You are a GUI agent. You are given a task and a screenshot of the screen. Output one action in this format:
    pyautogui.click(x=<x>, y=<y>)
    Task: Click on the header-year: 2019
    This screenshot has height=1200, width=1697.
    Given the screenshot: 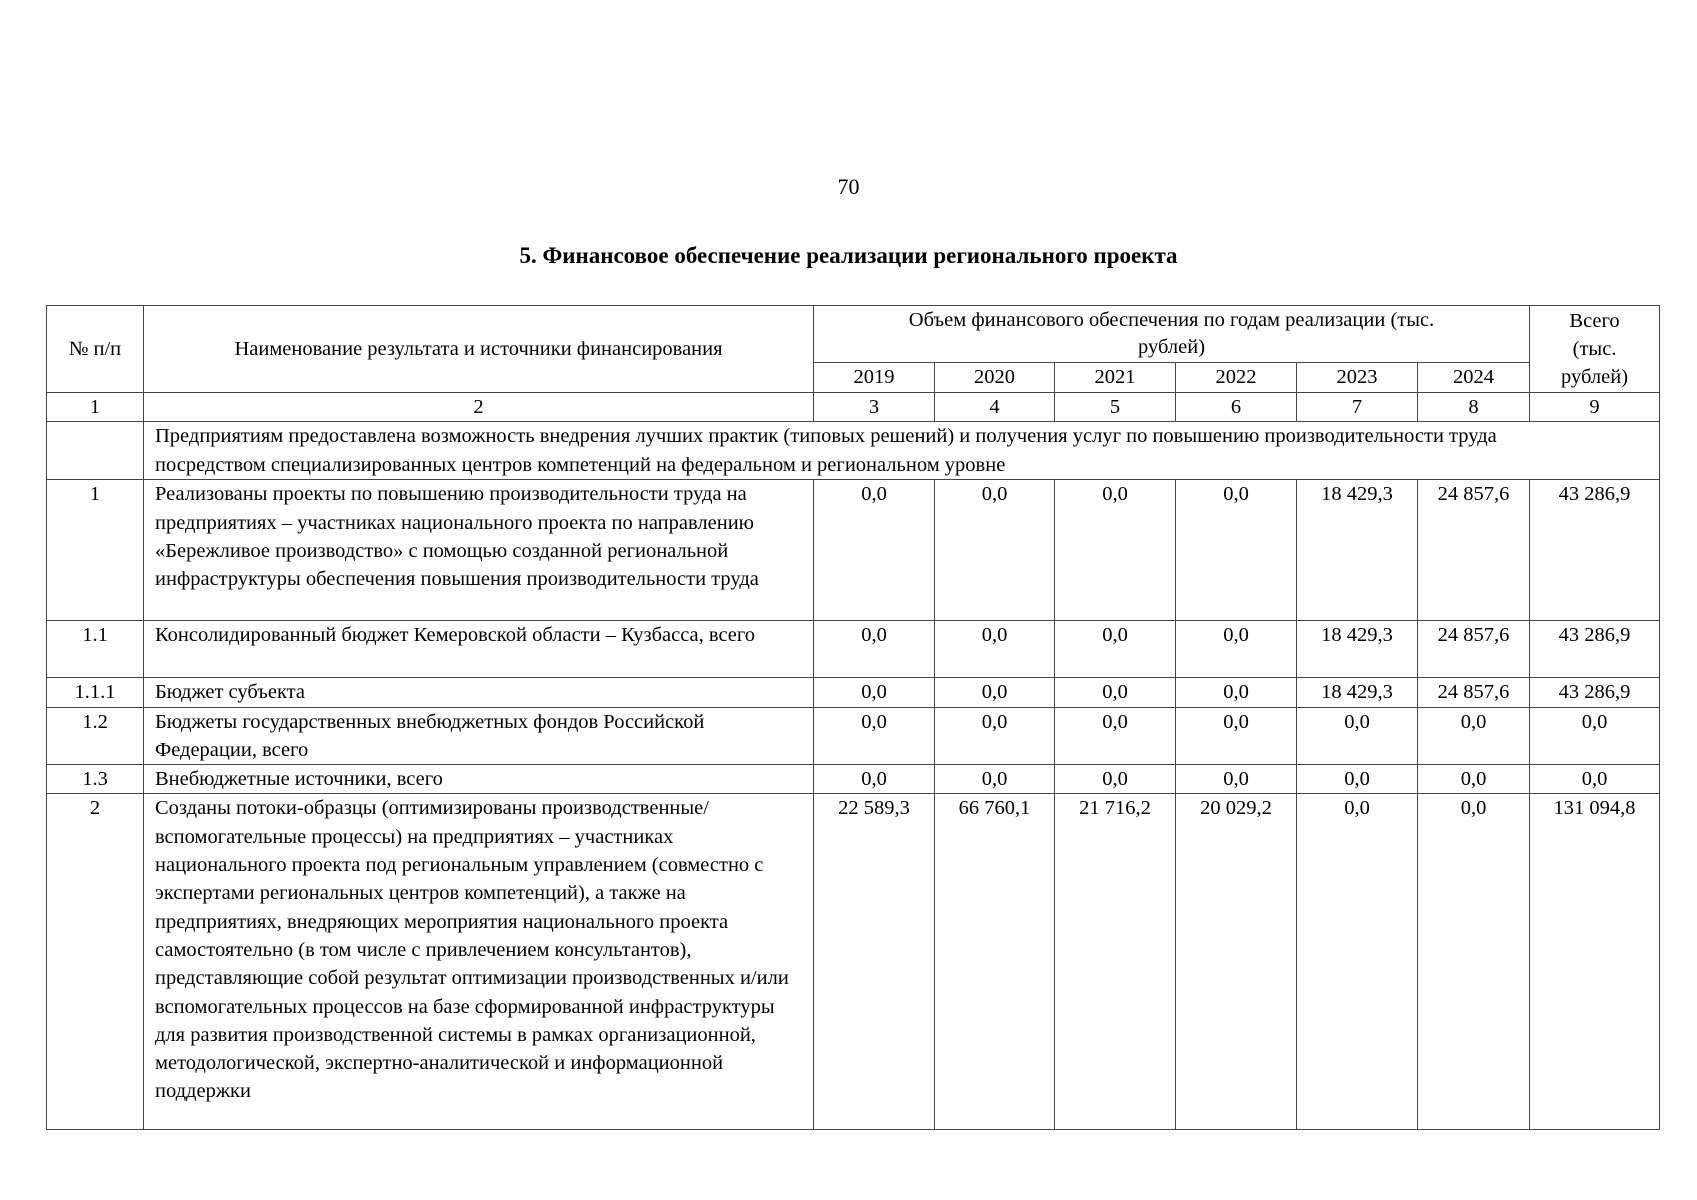 What is the action you would take?
    pyautogui.click(x=874, y=377)
    